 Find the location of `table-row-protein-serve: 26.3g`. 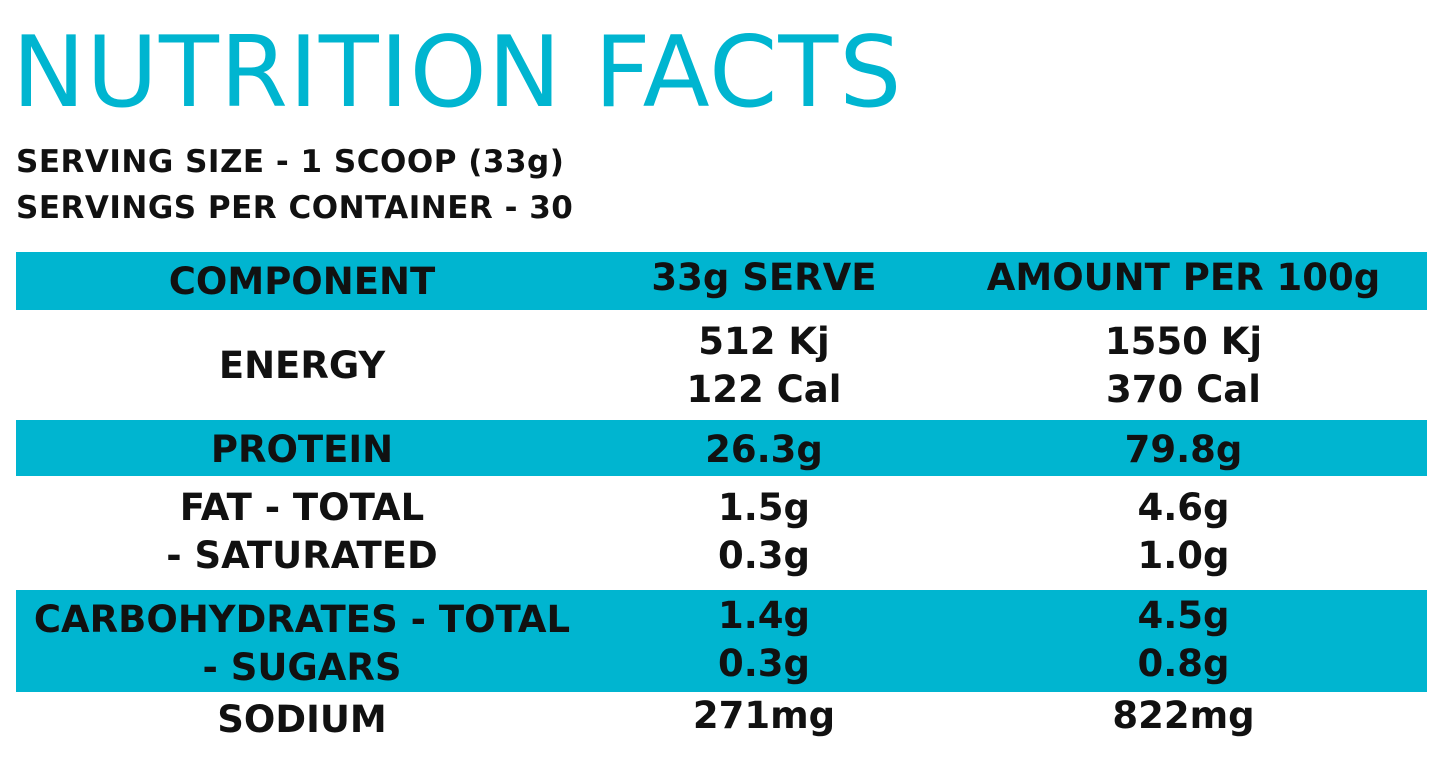

table-row-protein-serve: 26.3g is located at coordinates (764, 450).